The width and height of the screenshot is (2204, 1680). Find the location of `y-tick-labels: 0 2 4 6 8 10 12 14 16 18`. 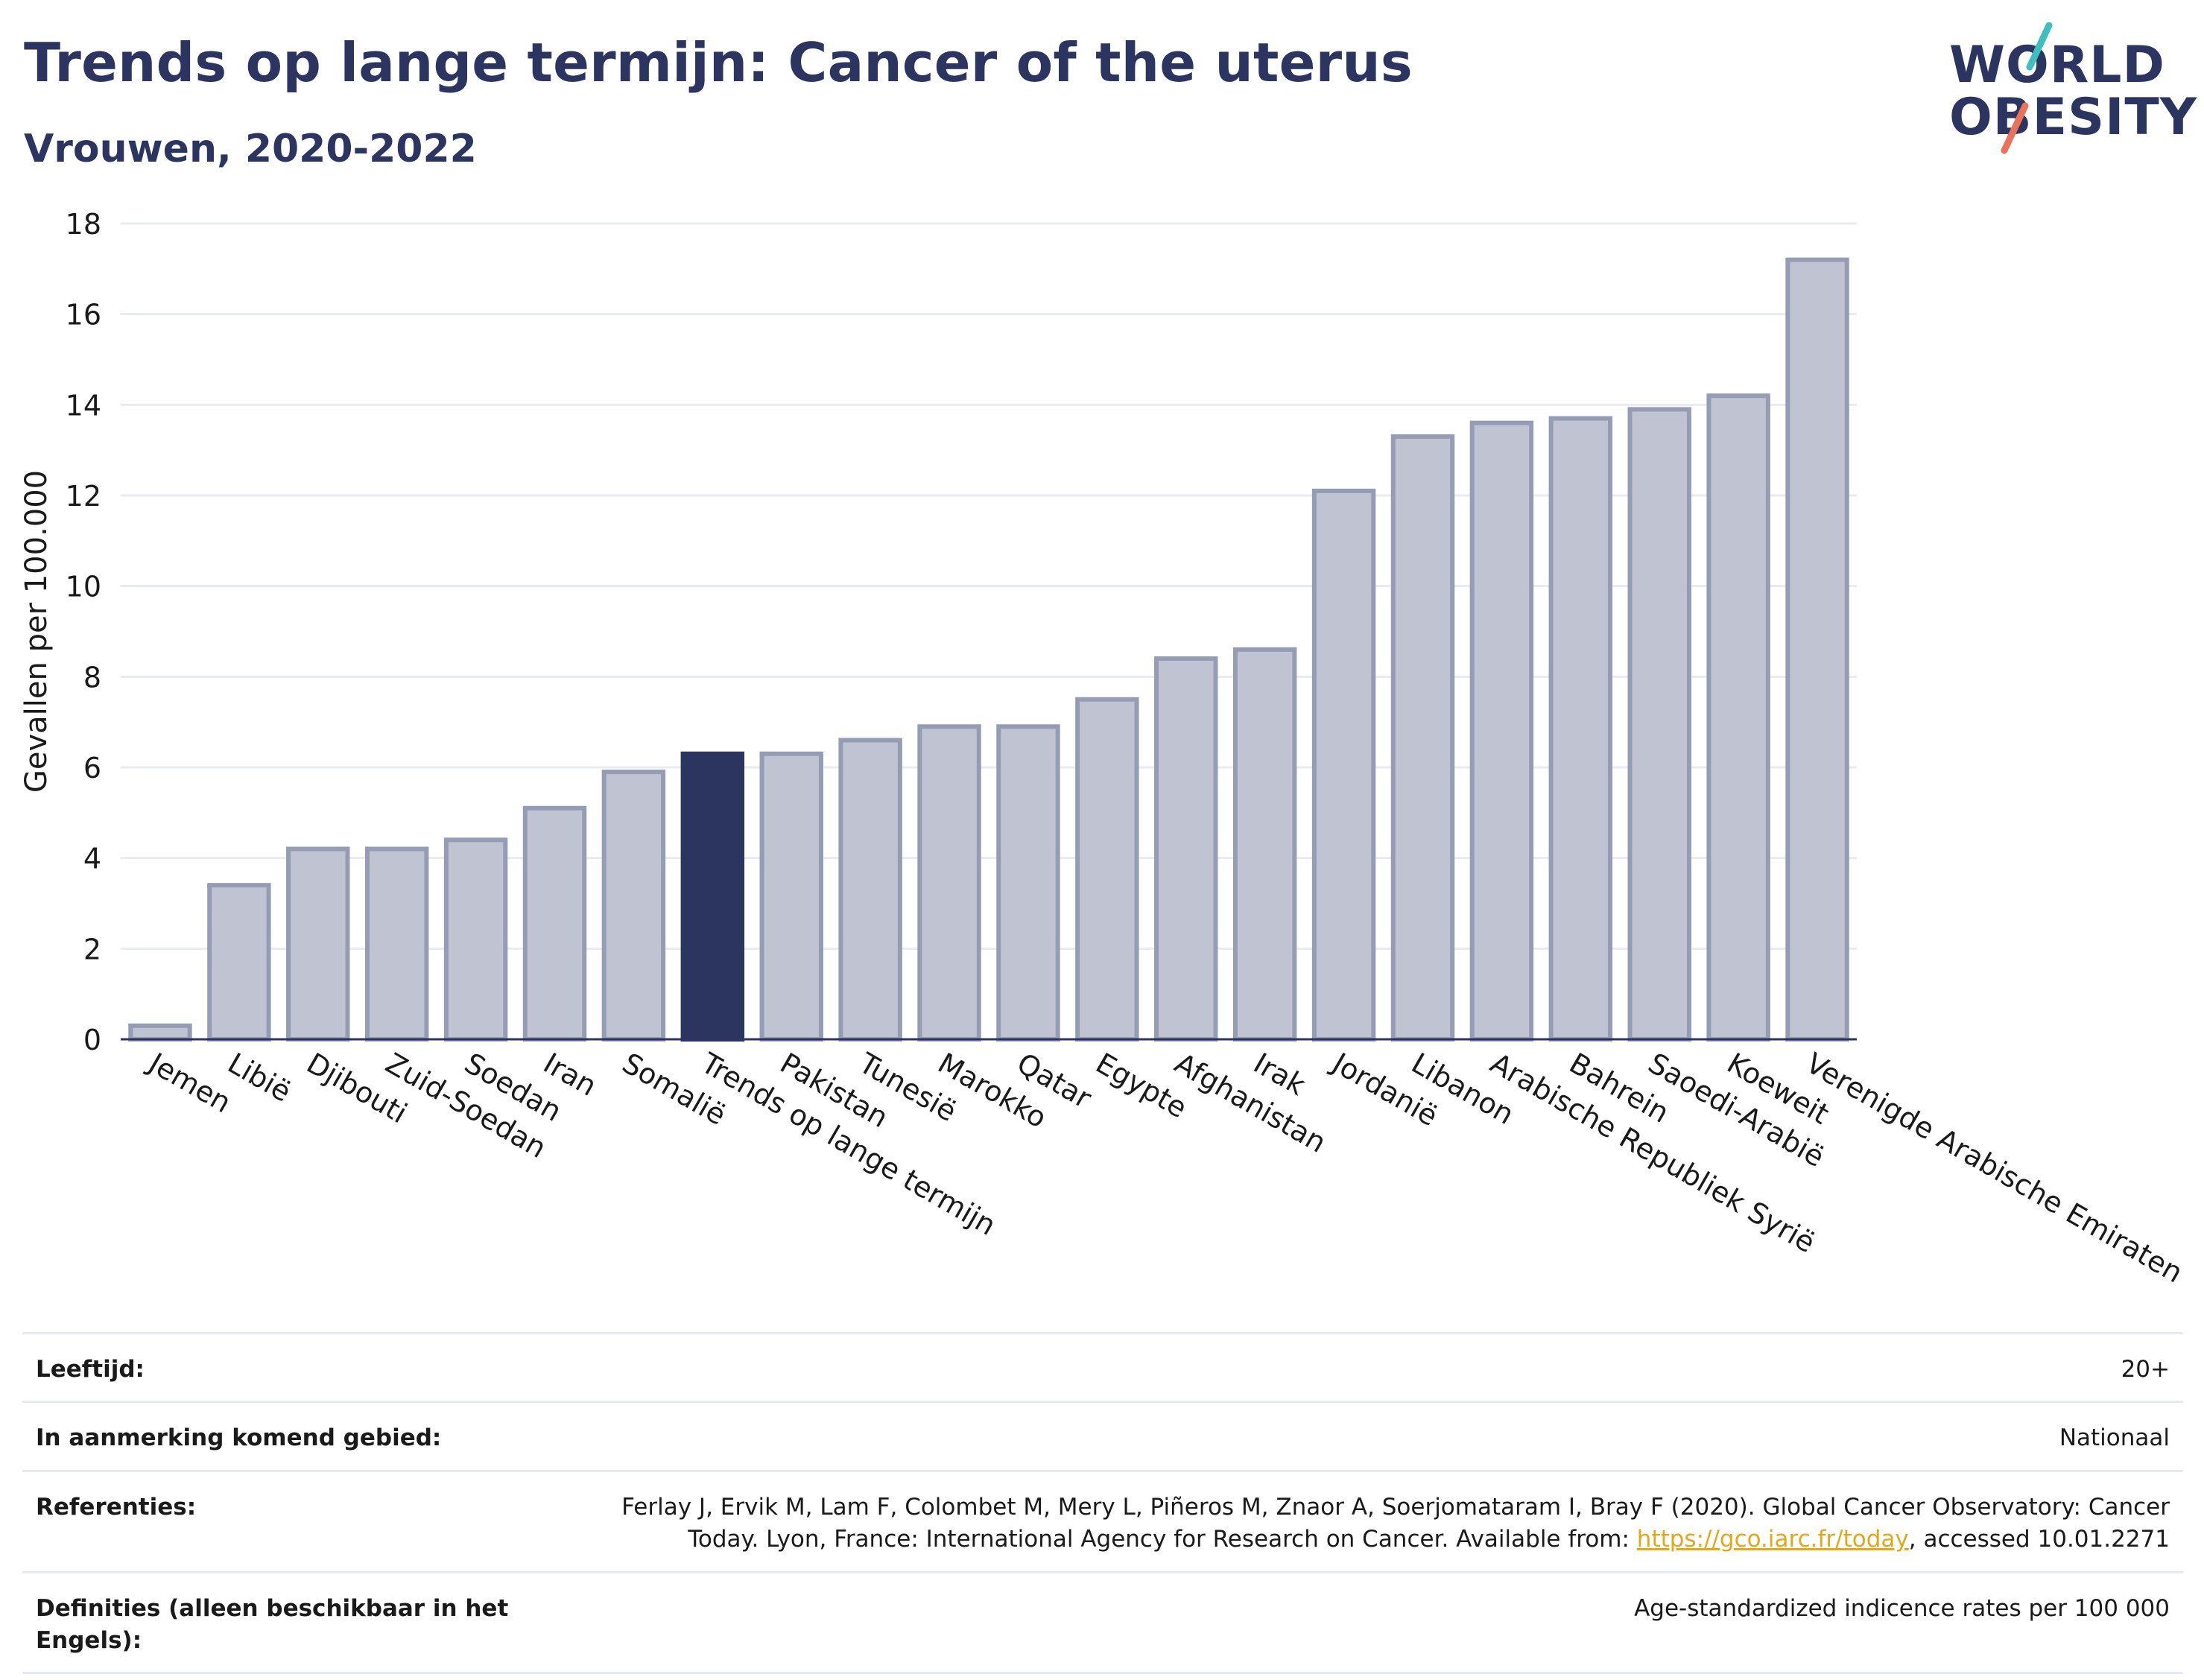

y-tick-labels: 0 2 4 6 8 10 12 14 16 18 is located at coordinates (83, 632).